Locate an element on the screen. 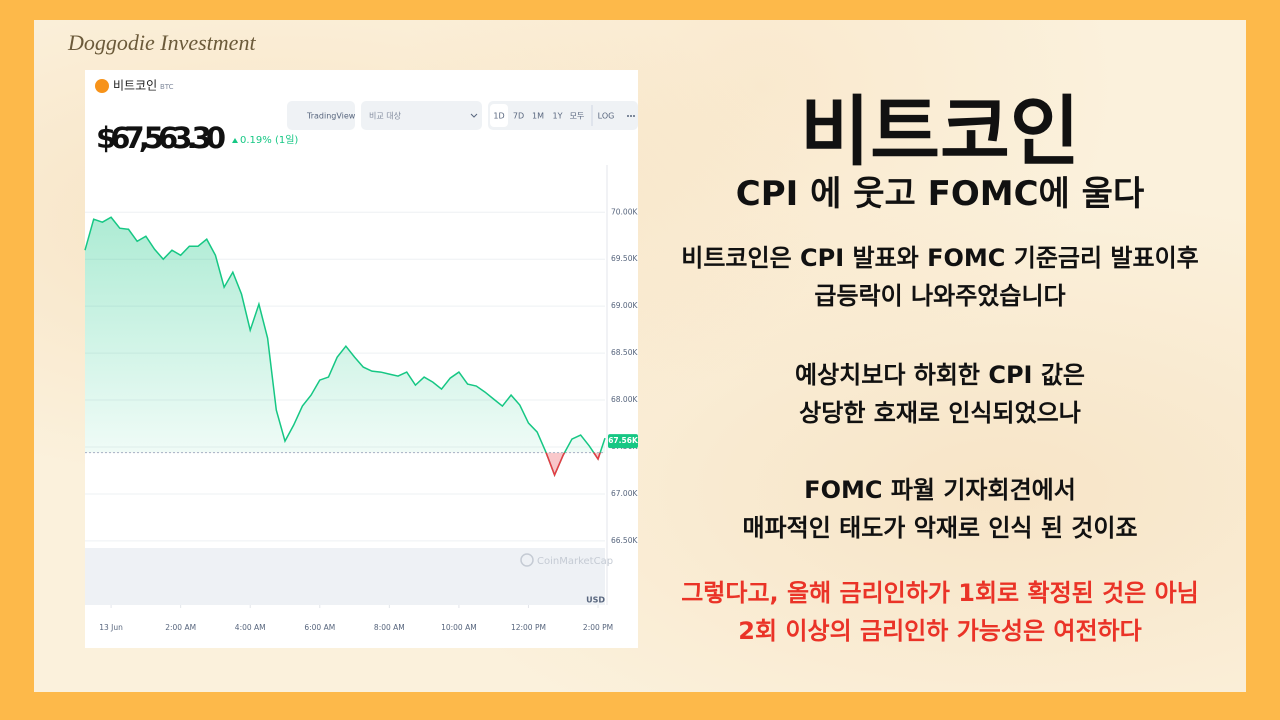 This screenshot has height=720, width=1280. button-label: LOG is located at coordinates (606, 116).